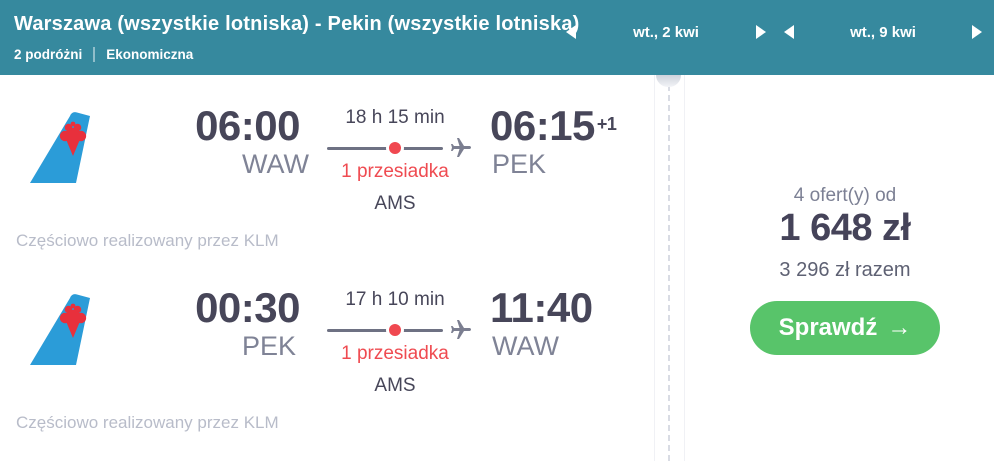  Describe the element at coordinates (525, 346) in the screenshot. I see `arrival-airport-code: WAW` at that location.